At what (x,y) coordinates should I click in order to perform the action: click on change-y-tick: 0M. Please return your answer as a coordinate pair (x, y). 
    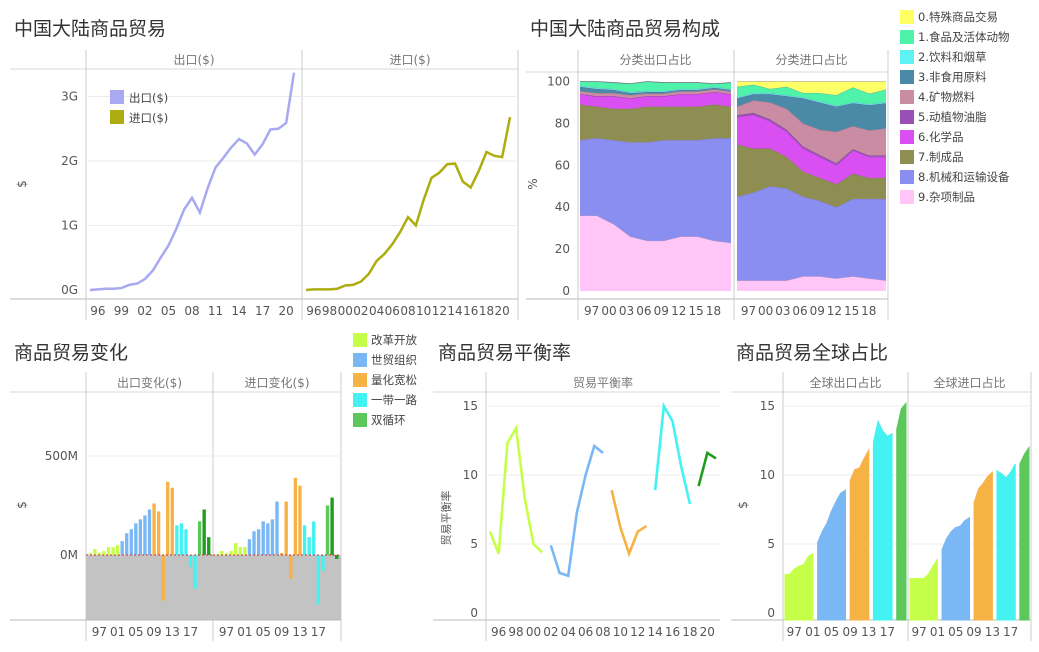
    Looking at the image, I should click on (69, 555).